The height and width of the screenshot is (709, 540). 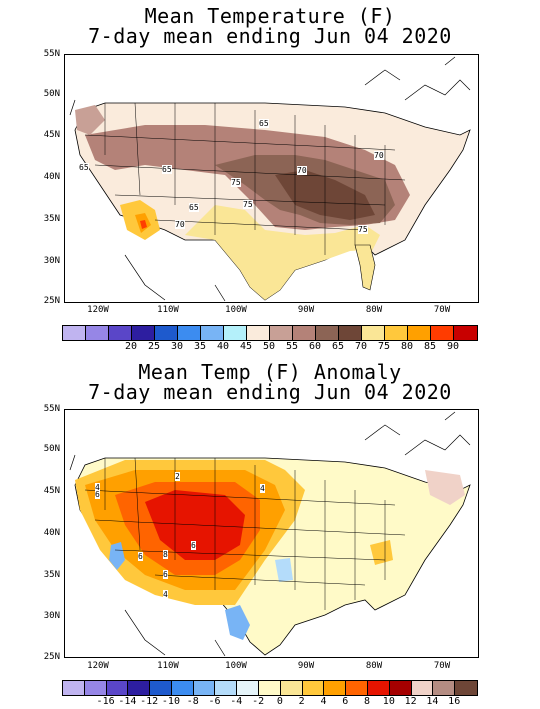 What do you see at coordinates (127, 701) in the screenshot?
I see `colorbar-label: -14` at bounding box center [127, 701].